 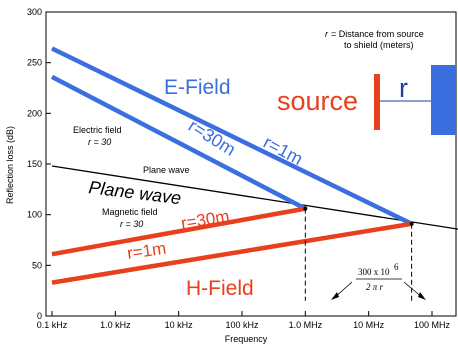 I want to click on plane-wave-small-label: Plane wave, so click(x=166, y=170).